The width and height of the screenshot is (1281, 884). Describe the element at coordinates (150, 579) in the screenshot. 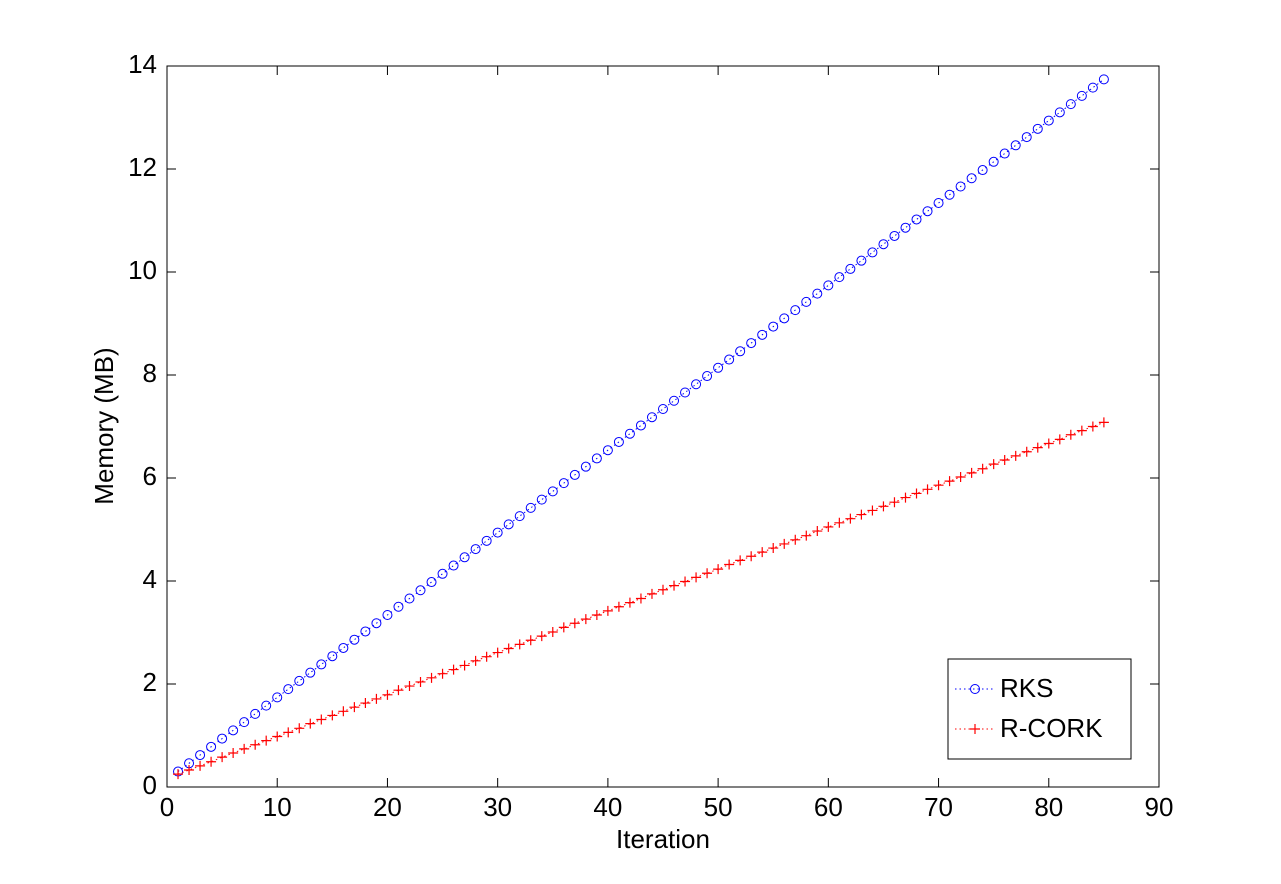

I see `y-tick-label: 4` at that location.